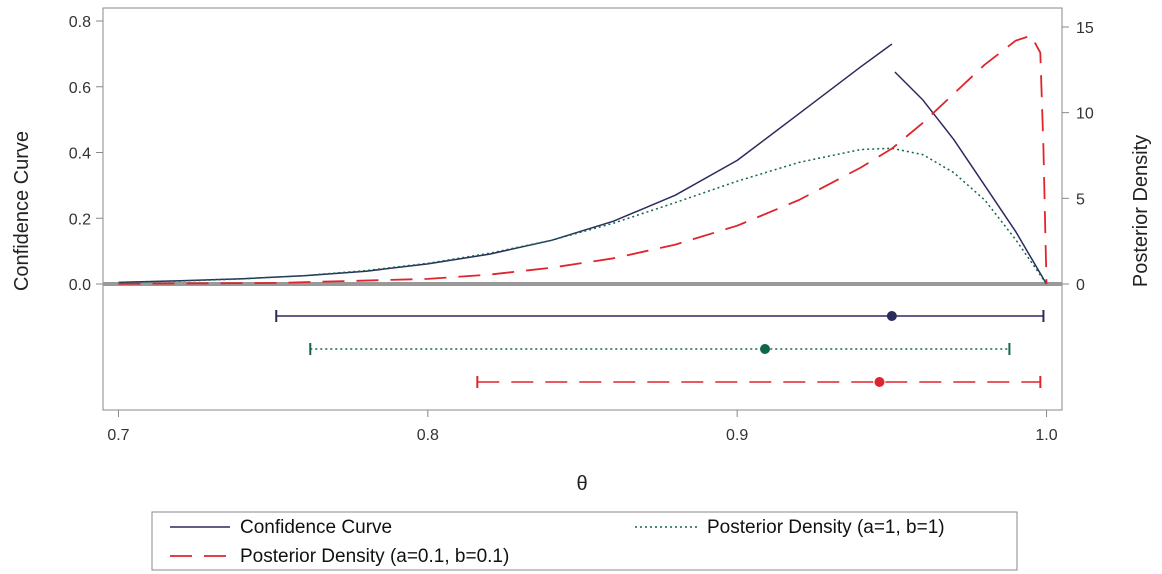 Image resolution: width=1162 pixels, height=574 pixels. Describe the element at coordinates (118, 435) in the screenshot. I see `x-tick-label-0: 0.7` at that location.